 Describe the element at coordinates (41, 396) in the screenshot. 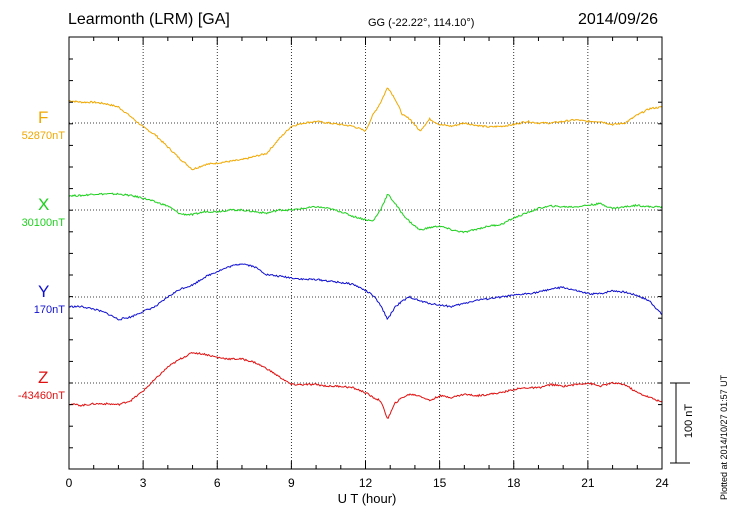

I see `baseline-value-z: -43460nT` at that location.